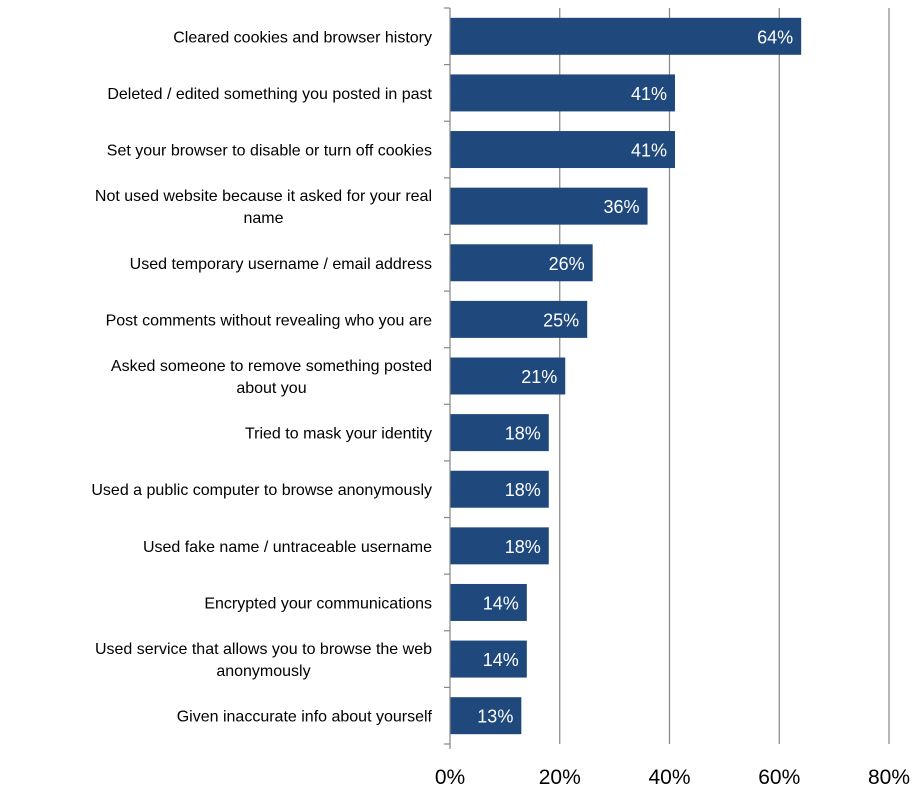 Image resolution: width=919 pixels, height=789 pixels. I want to click on category-label: Encrypted your communications, so click(318, 603).